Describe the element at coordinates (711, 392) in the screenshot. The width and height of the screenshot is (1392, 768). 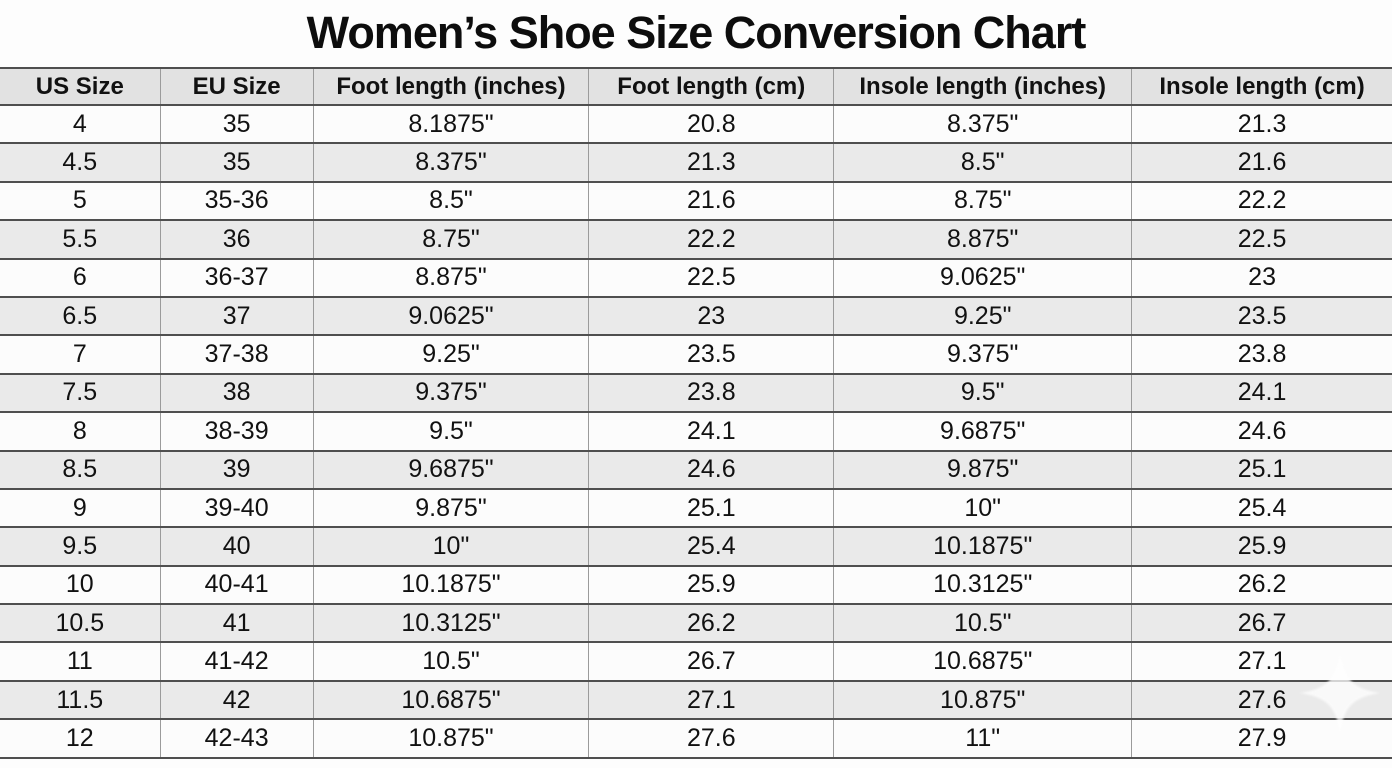
I see `cell-foot-length-cm: 23.8` at that location.